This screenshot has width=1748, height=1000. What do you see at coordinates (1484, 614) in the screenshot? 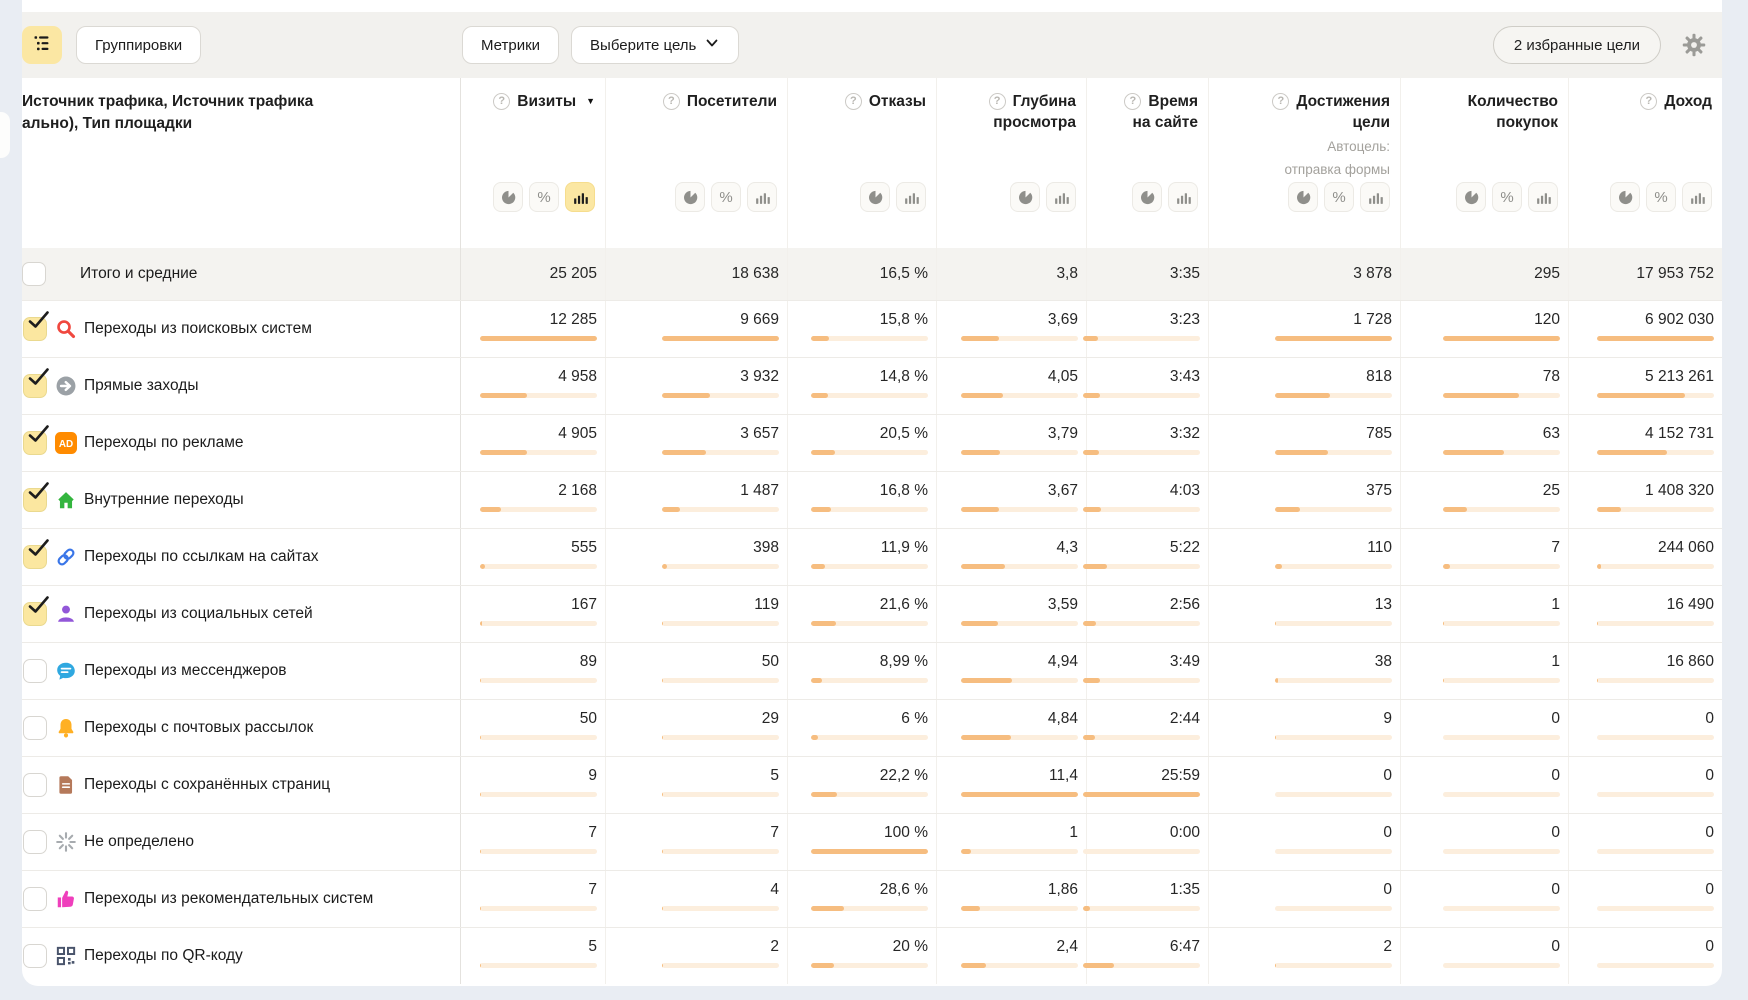
I see `metric-cell: 1` at bounding box center [1484, 614].